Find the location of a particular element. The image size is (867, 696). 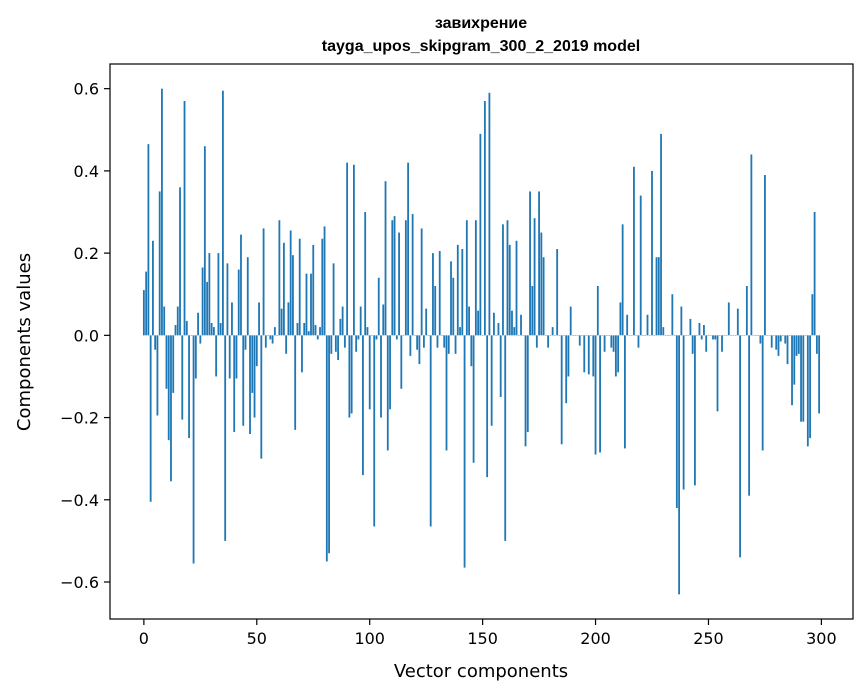

y-axis-ticks: −0.6 −0.4 −0.2 0.0 0.2 0.4 0.6 is located at coordinates (85, 336).